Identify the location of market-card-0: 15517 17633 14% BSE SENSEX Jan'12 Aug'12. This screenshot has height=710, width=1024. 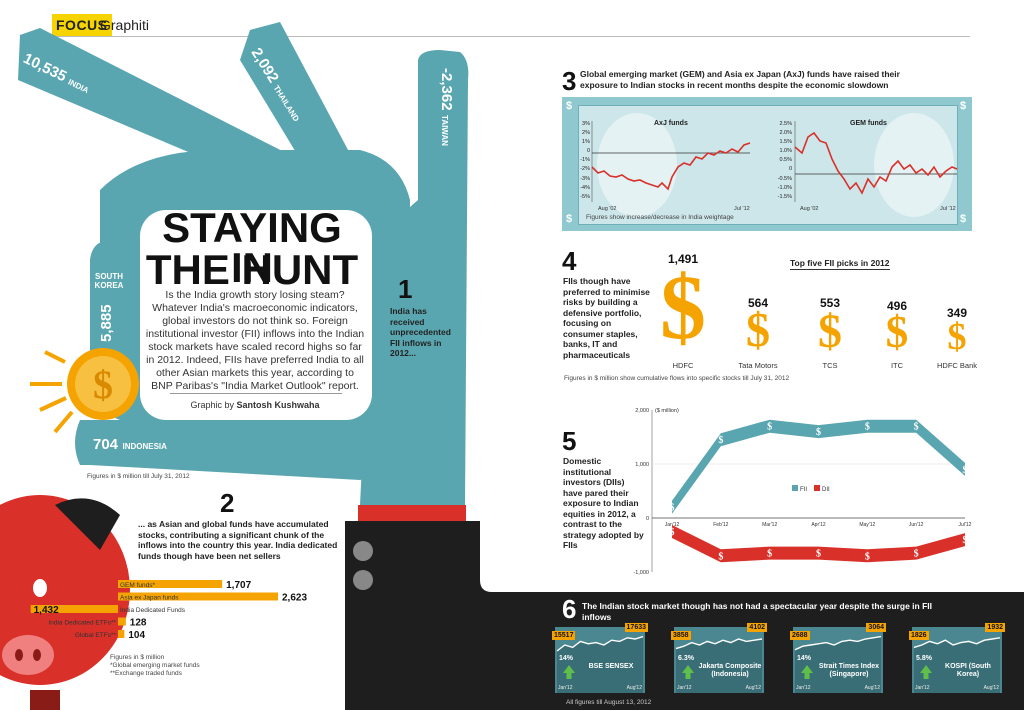
(600, 658).